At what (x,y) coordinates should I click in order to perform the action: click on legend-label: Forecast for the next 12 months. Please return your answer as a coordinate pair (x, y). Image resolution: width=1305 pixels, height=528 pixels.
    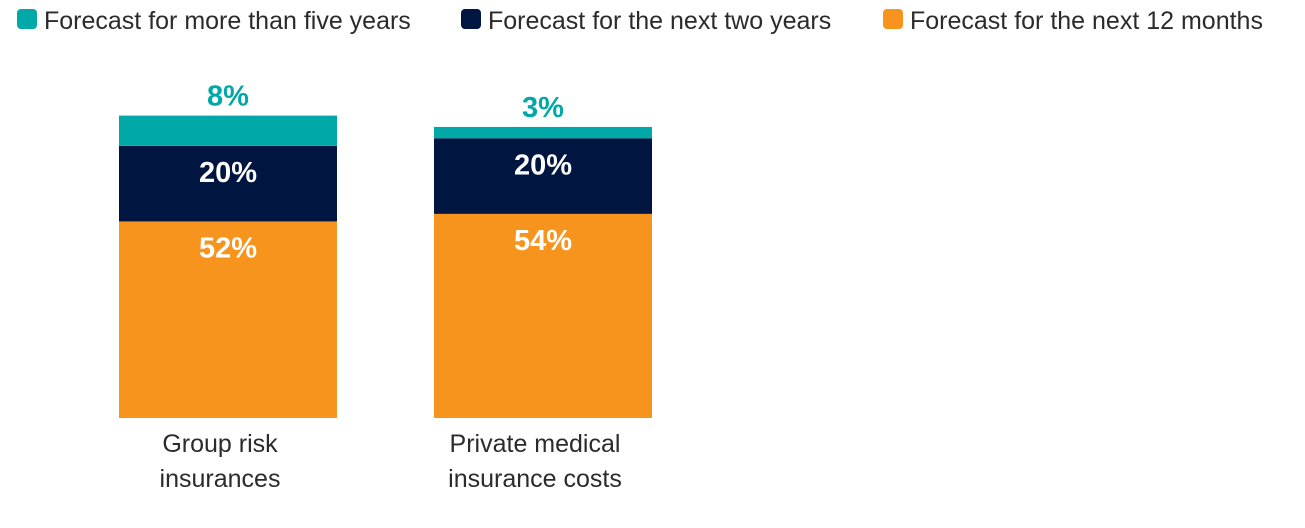
    Looking at the image, I should click on (1086, 21).